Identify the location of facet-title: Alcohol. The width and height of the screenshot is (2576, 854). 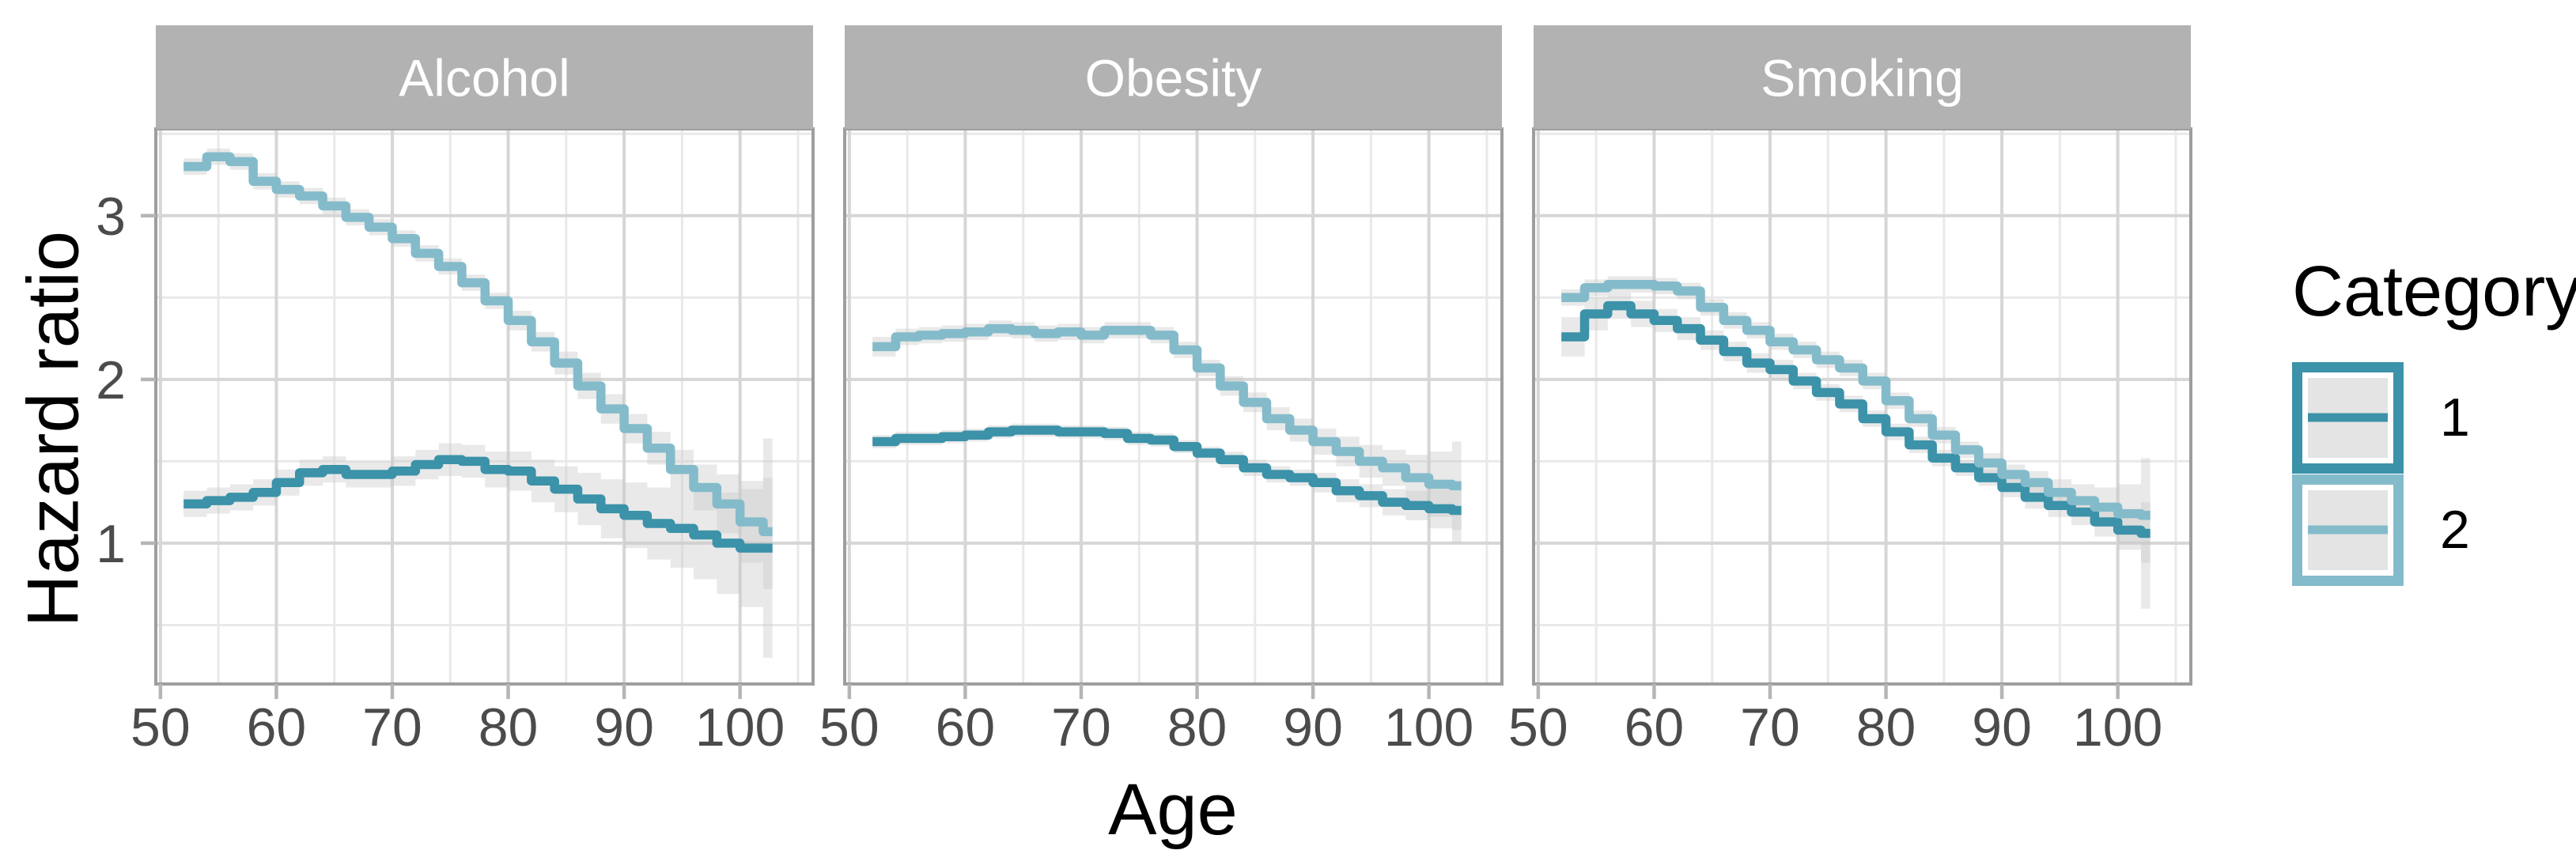
(484, 78).